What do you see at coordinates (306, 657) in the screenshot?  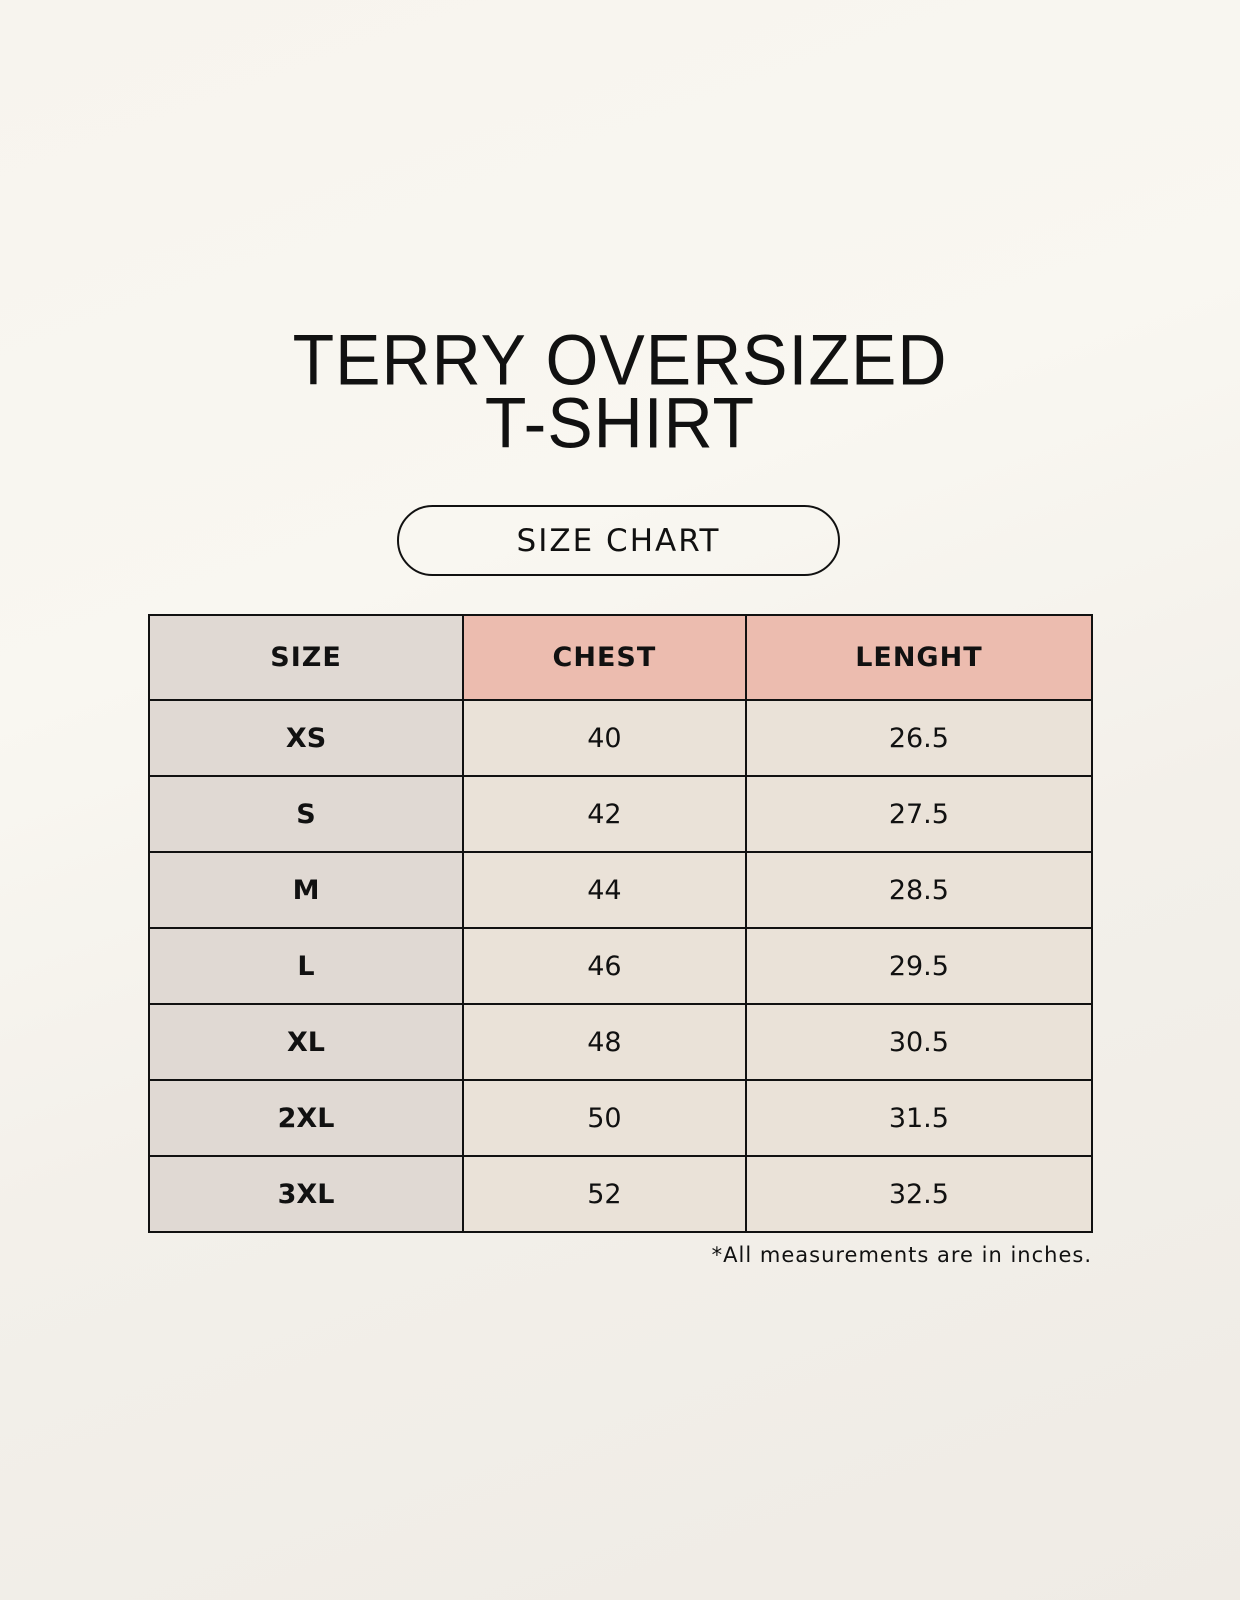 I see `header-size: SIZE` at bounding box center [306, 657].